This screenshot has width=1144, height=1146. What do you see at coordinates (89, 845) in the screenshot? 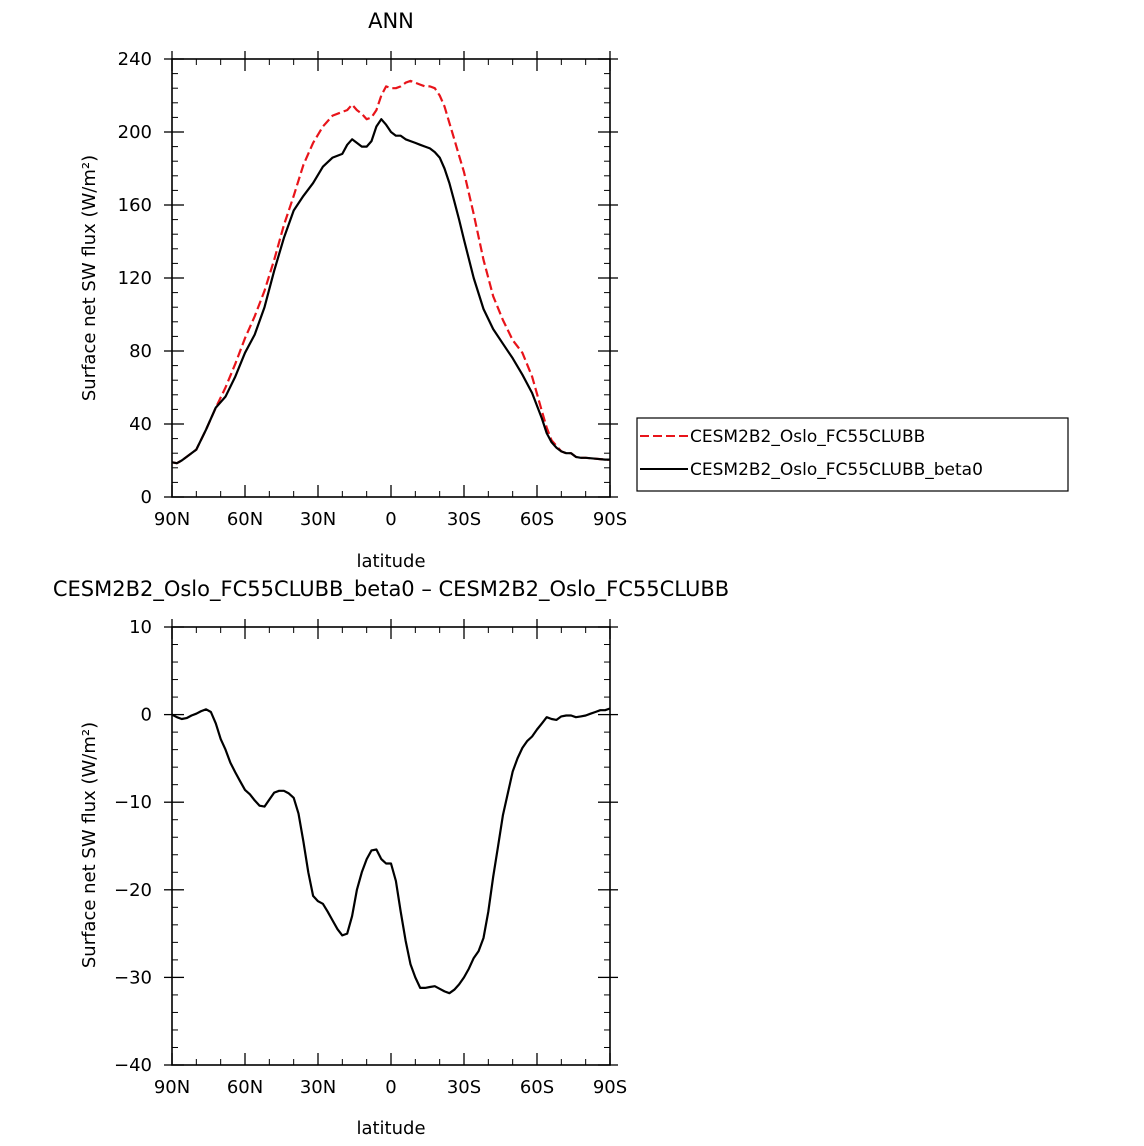
I see `bottom-y-axis-label: Surface net SW flux (W/m²)` at bounding box center [89, 845].